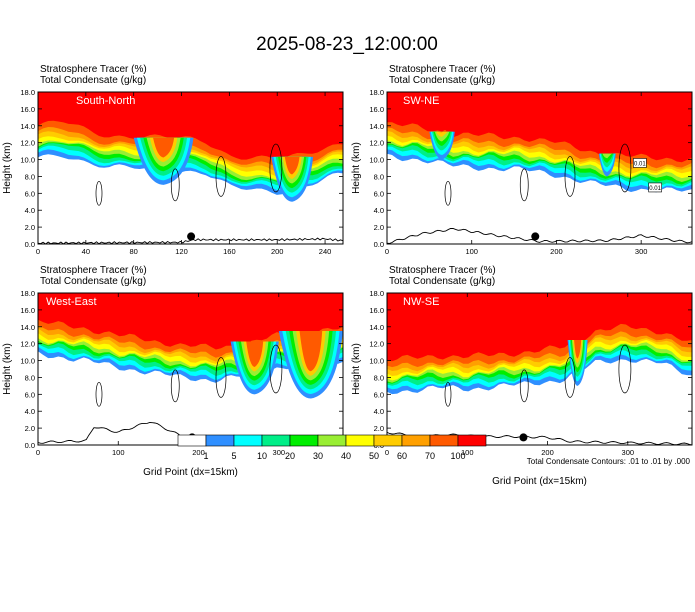 The height and width of the screenshot is (612, 695). I want to click on x-axis-label: Grid Point (dx=15km), so click(190, 472).